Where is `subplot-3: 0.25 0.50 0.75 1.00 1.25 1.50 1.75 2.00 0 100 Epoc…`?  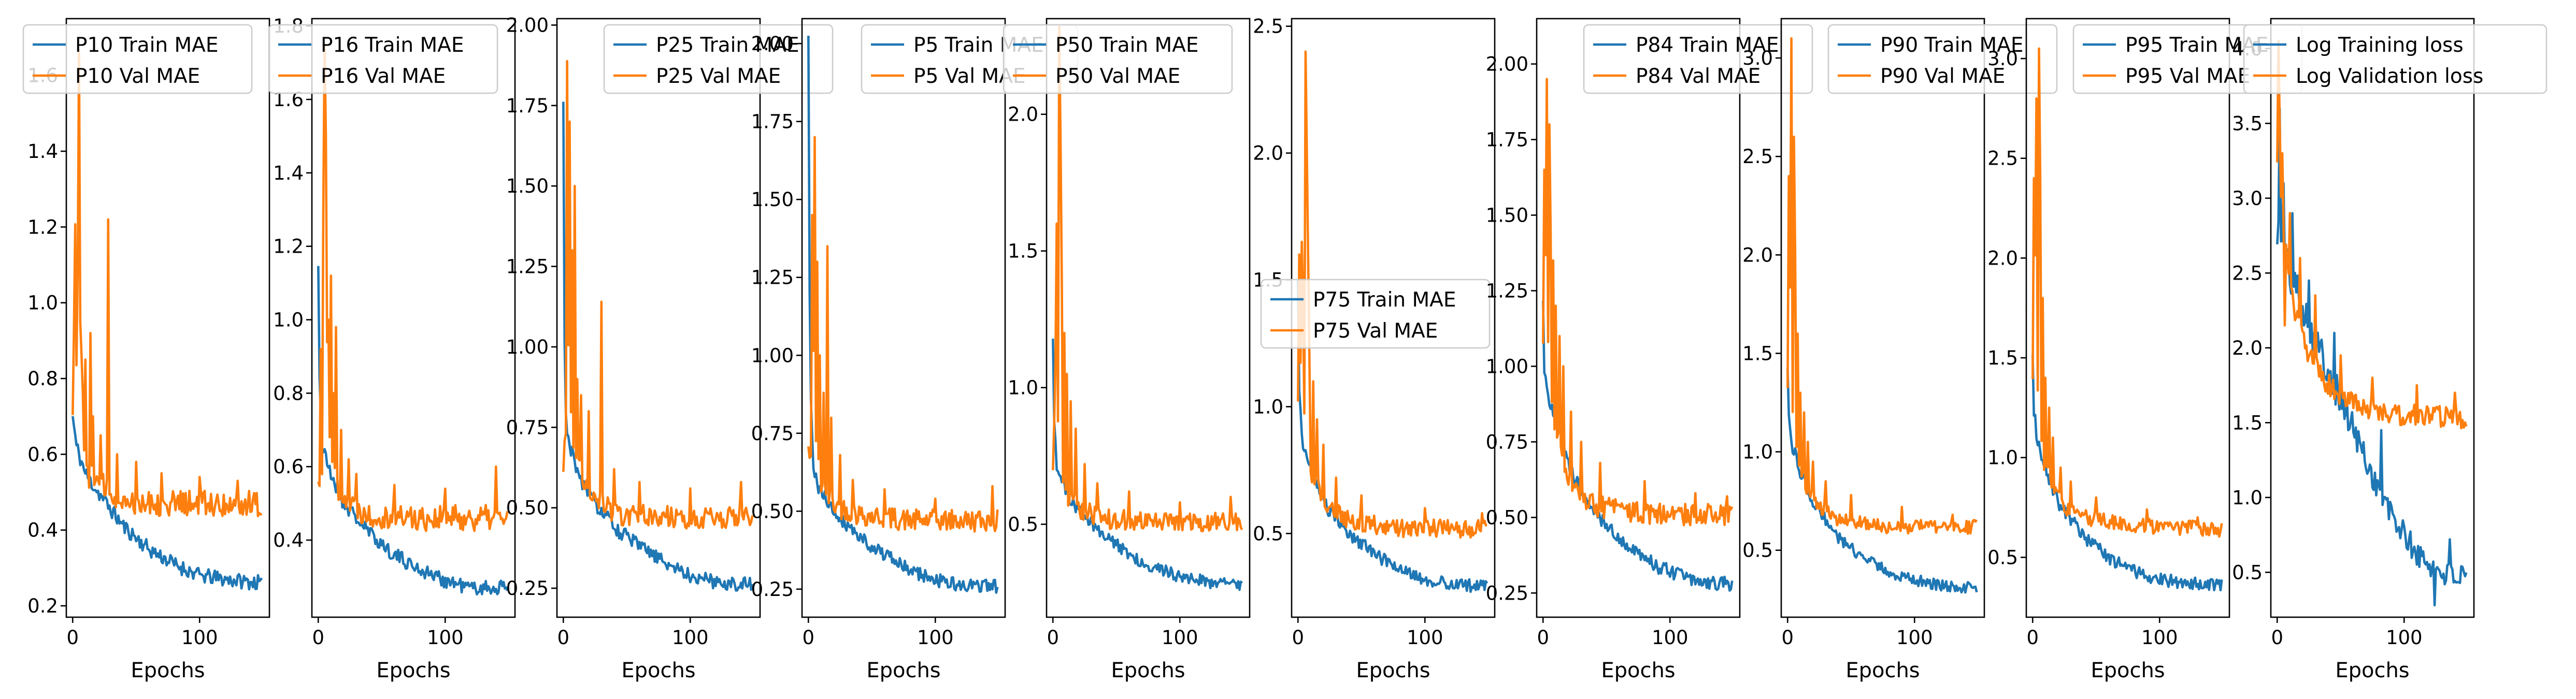
subplot-3: 0.25 0.50 0.75 1.00 1.25 1.50 1.75 2.00 0 100 Epoc… is located at coordinates (670, 348).